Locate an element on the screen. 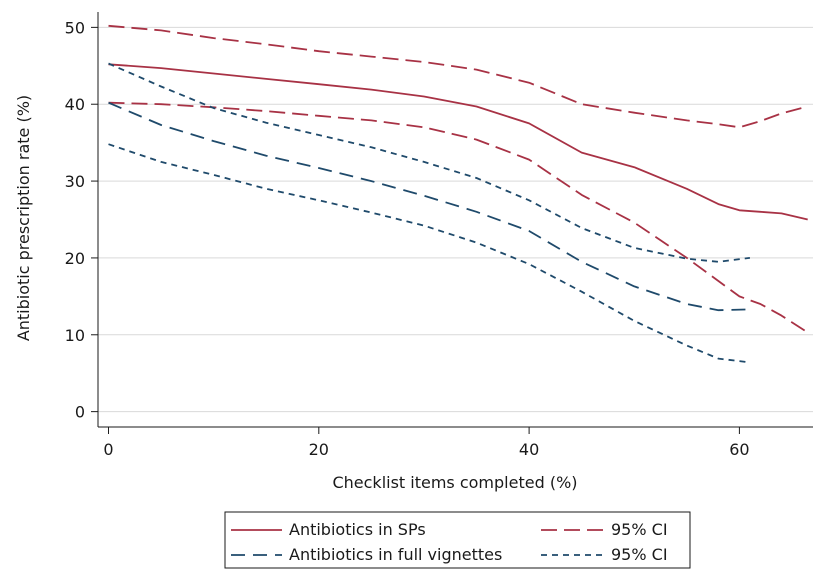 The height and width of the screenshot is (577, 813). y-tick-label-40: 40 is located at coordinates (75, 104).